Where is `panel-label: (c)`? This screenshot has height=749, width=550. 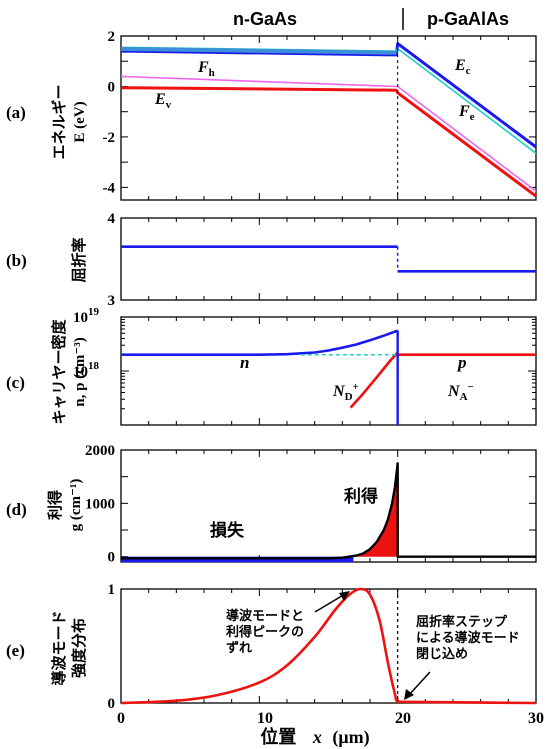 panel-label: (c) is located at coordinates (15, 382).